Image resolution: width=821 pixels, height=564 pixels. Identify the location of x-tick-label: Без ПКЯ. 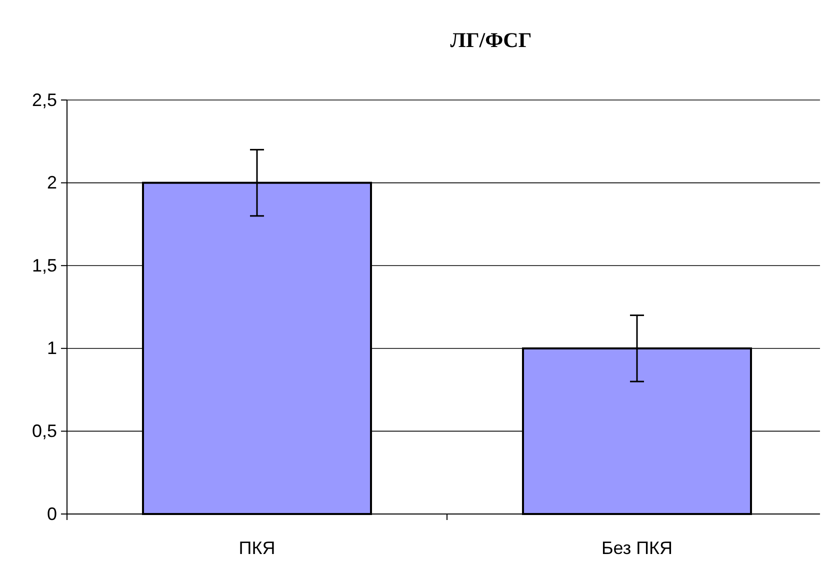
(637, 548).